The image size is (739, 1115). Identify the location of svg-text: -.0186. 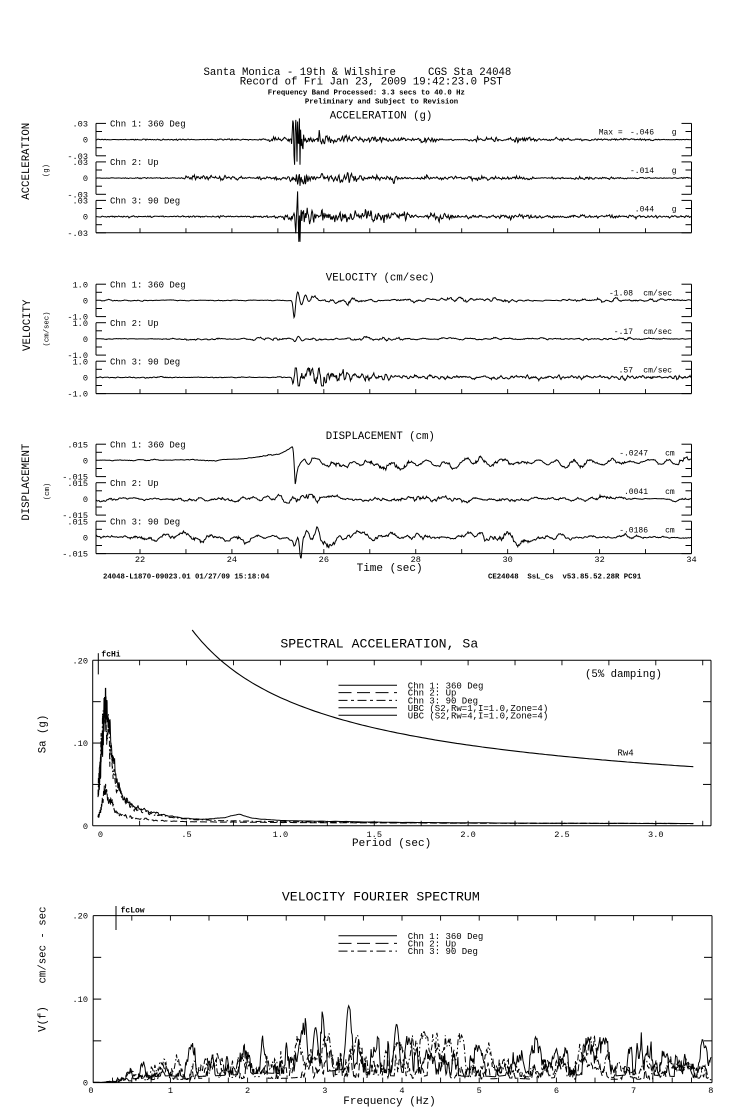
(633, 530).